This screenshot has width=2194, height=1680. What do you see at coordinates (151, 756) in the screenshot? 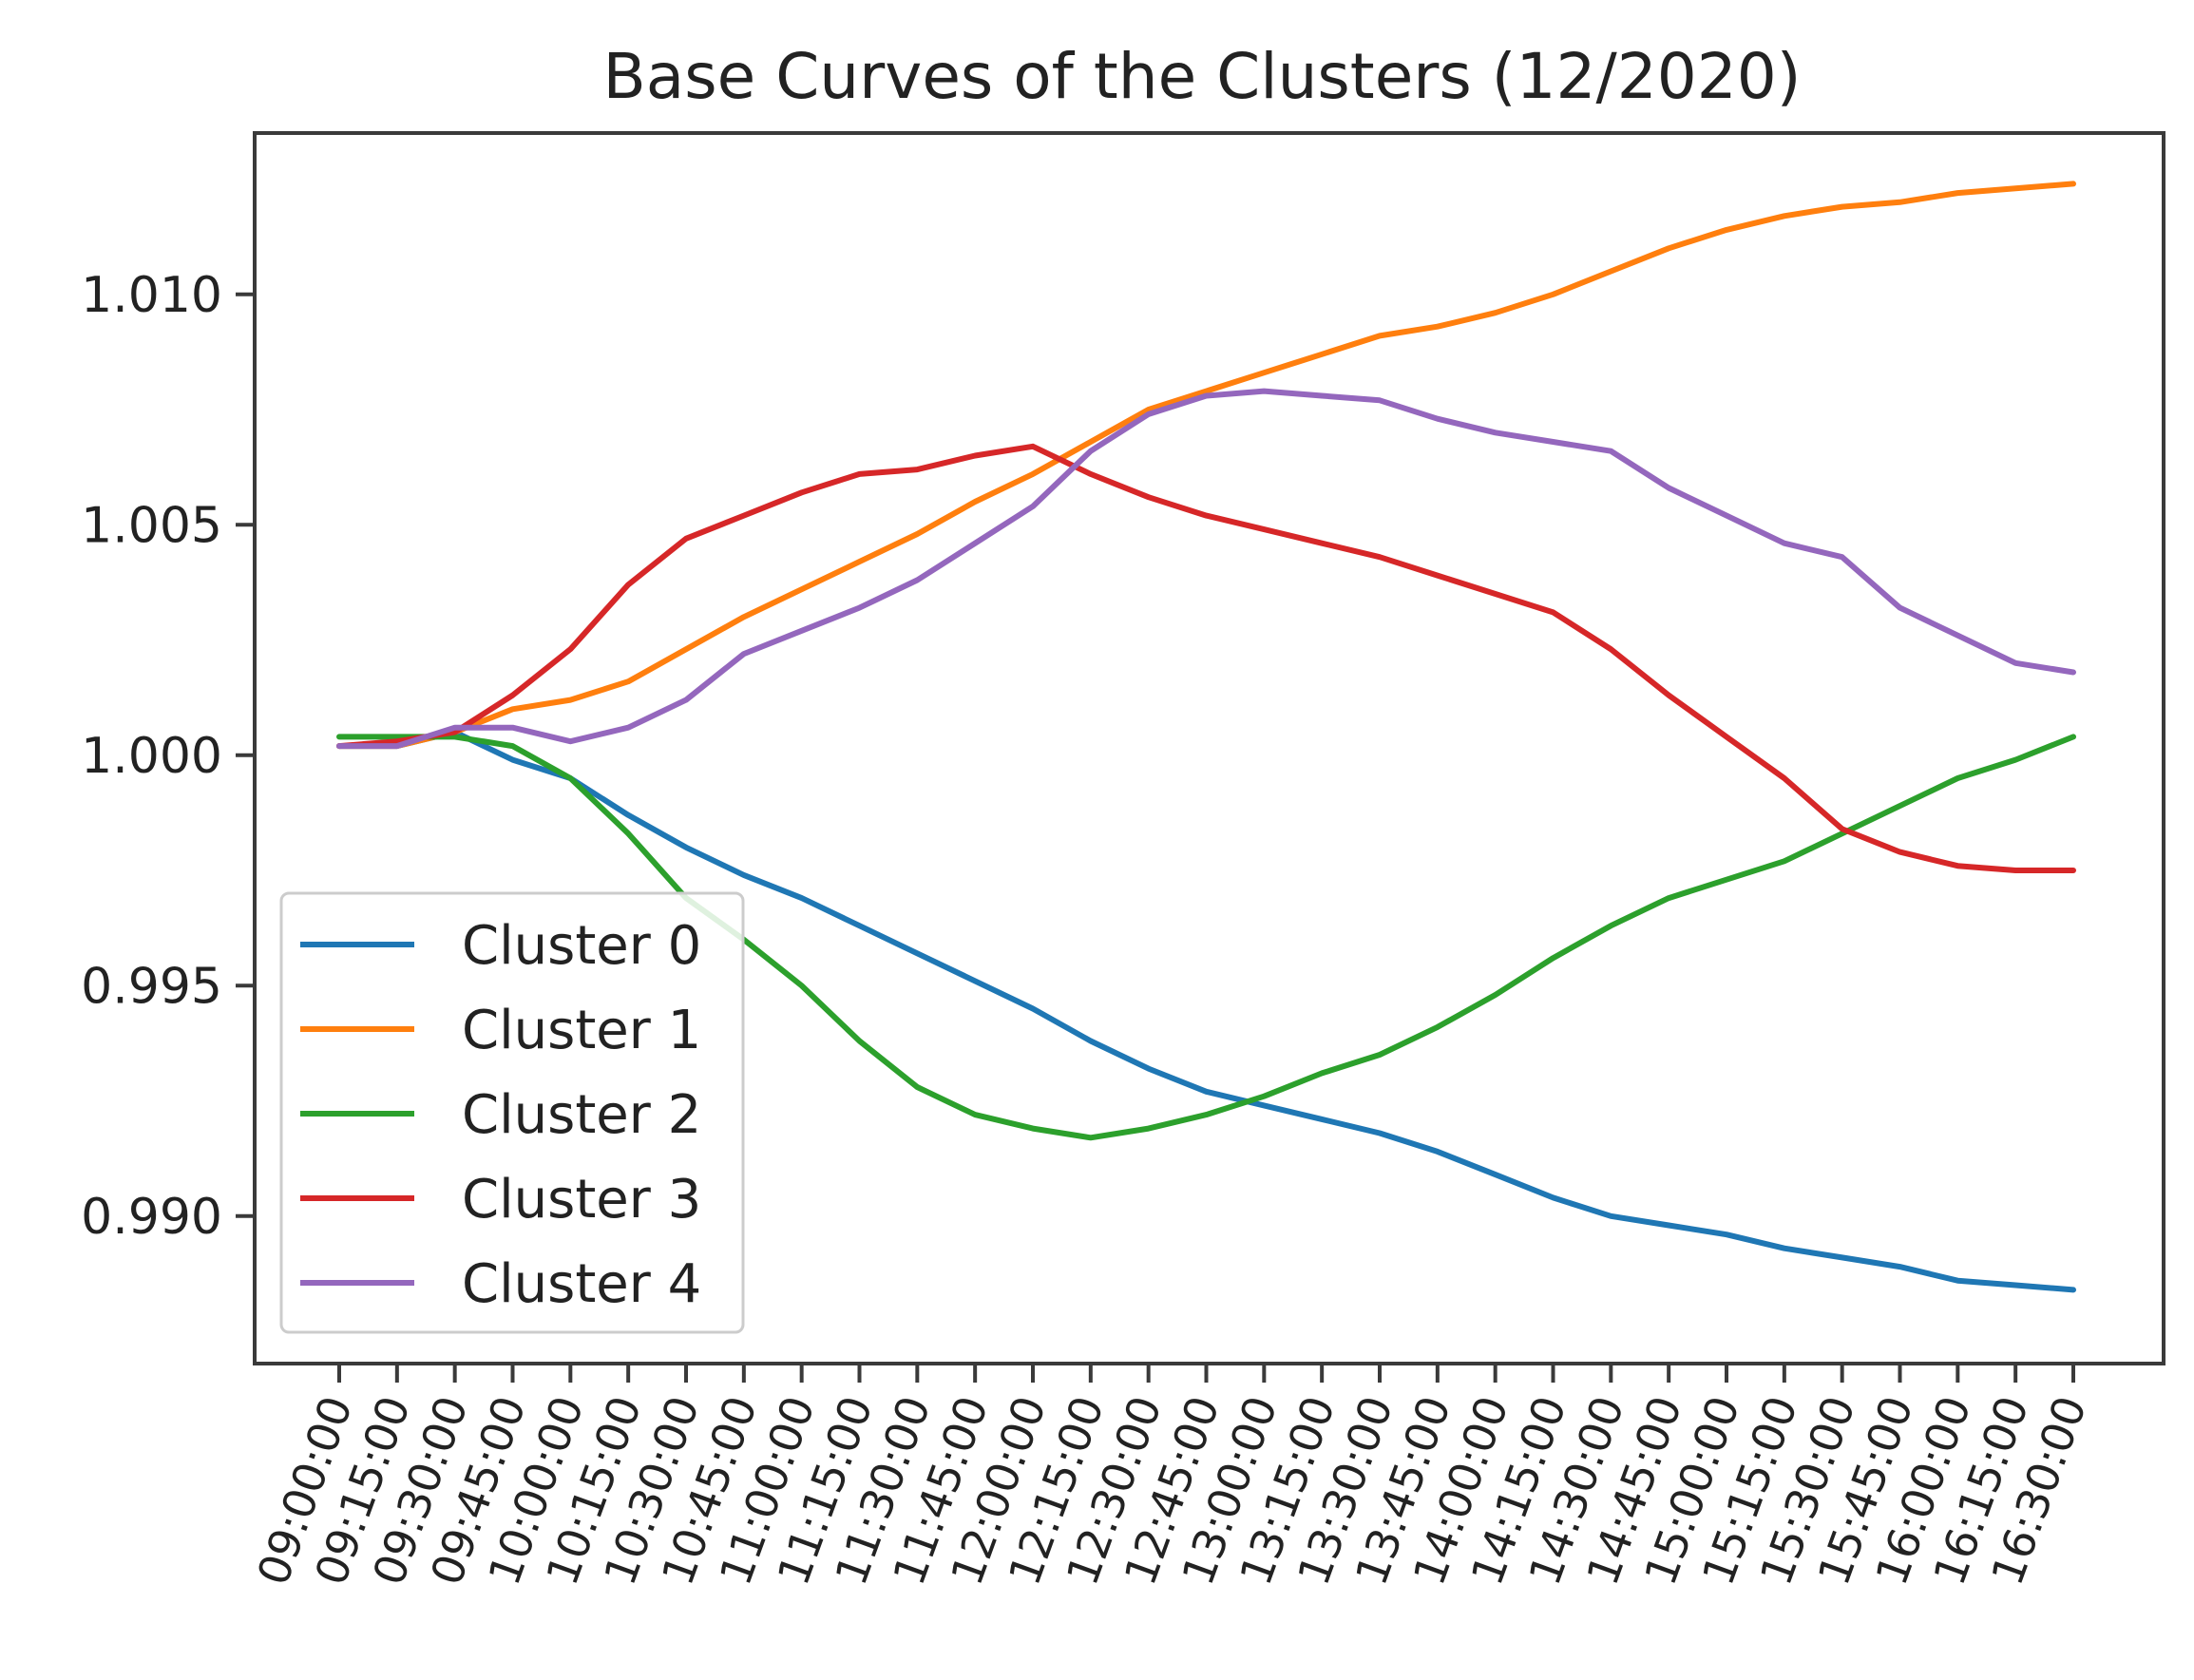
I see `y-tick-label: 1.000` at bounding box center [151, 756].